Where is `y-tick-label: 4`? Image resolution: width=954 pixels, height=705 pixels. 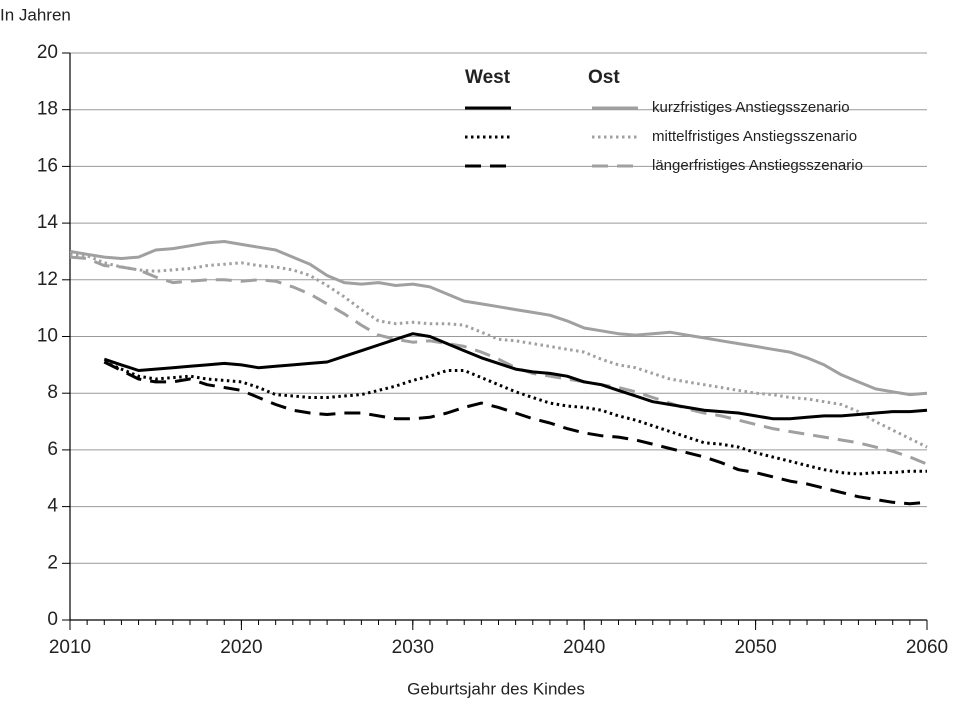 y-tick-label: 4 is located at coordinates (52, 506).